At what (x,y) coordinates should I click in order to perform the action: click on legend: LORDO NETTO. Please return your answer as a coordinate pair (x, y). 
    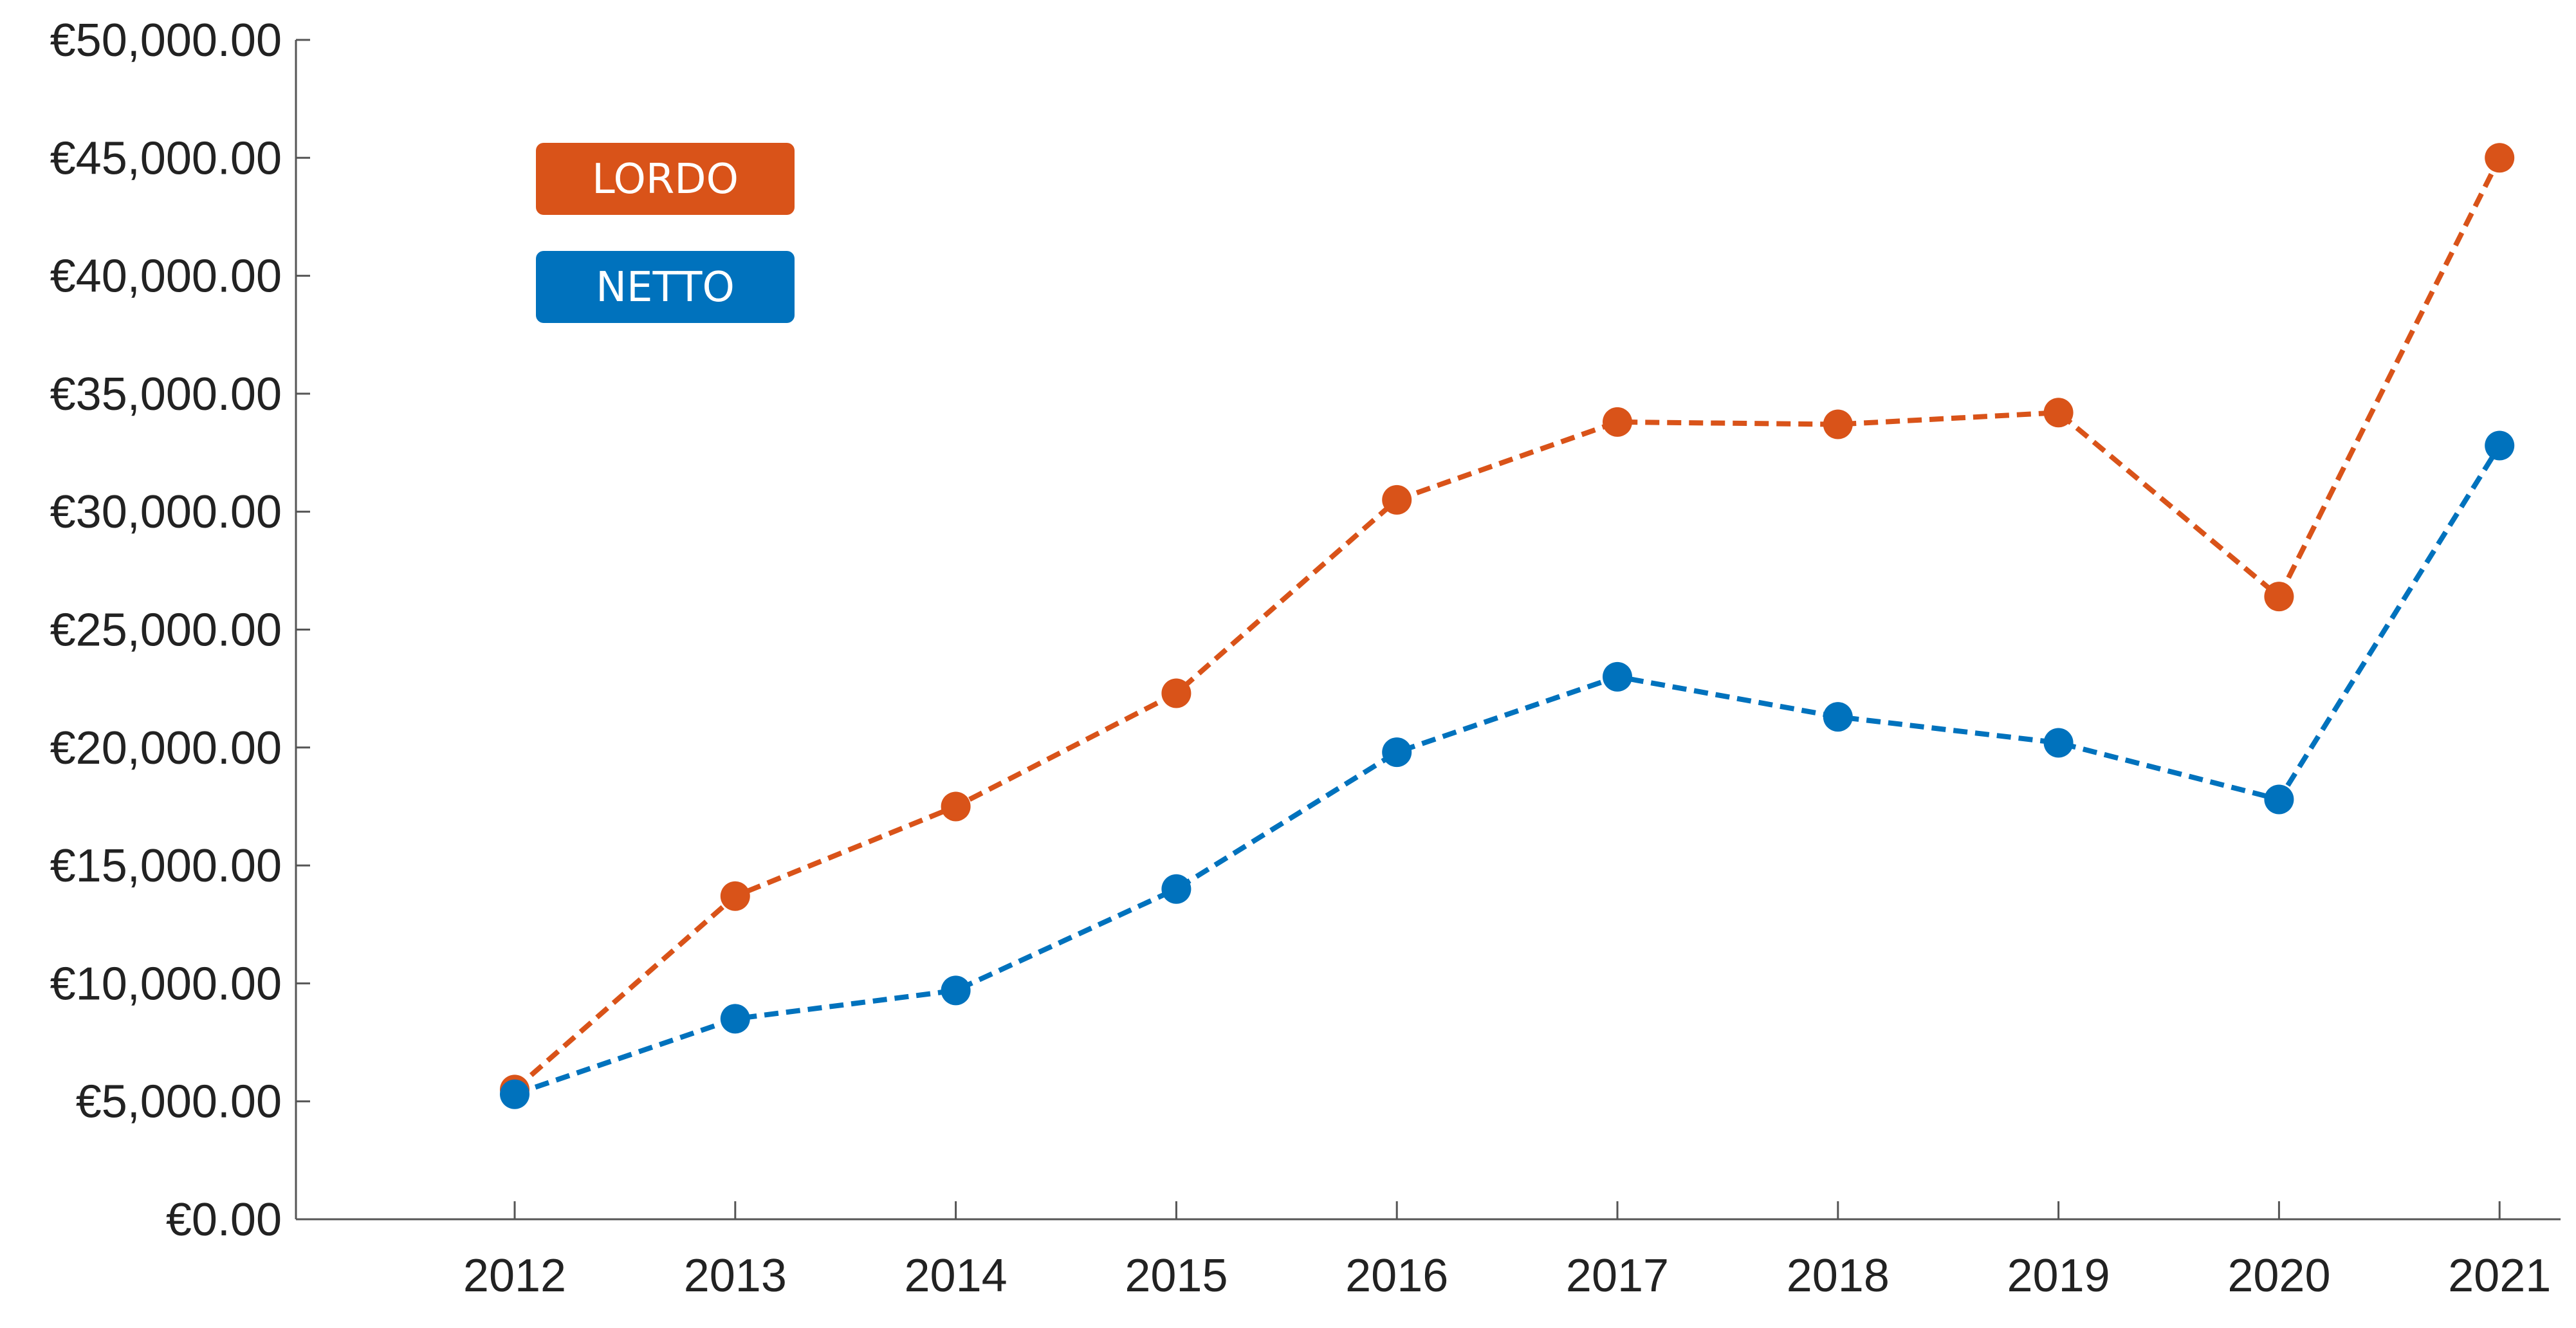
    Looking at the image, I should click on (665, 233).